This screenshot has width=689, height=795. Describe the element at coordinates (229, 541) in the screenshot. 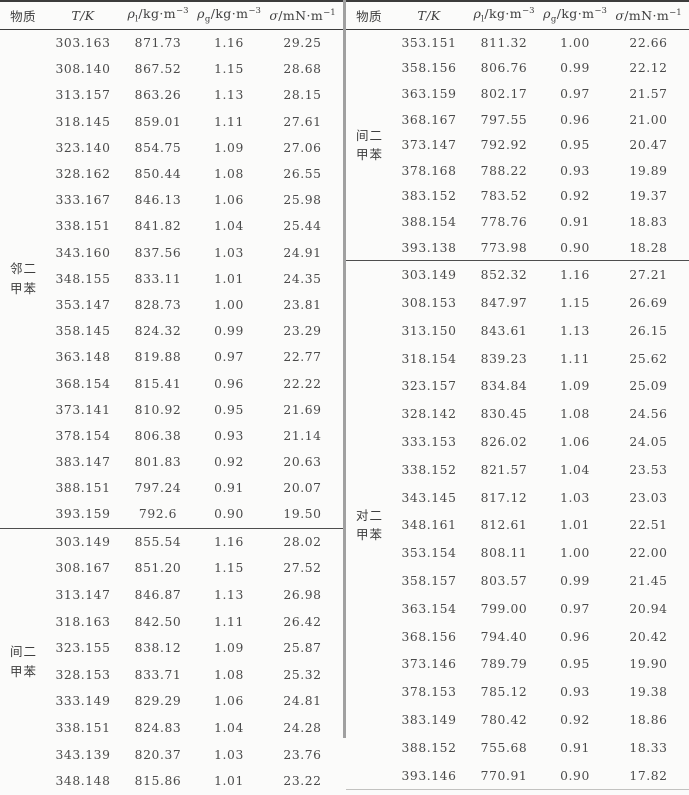

I see `data-cell: 1.16` at that location.